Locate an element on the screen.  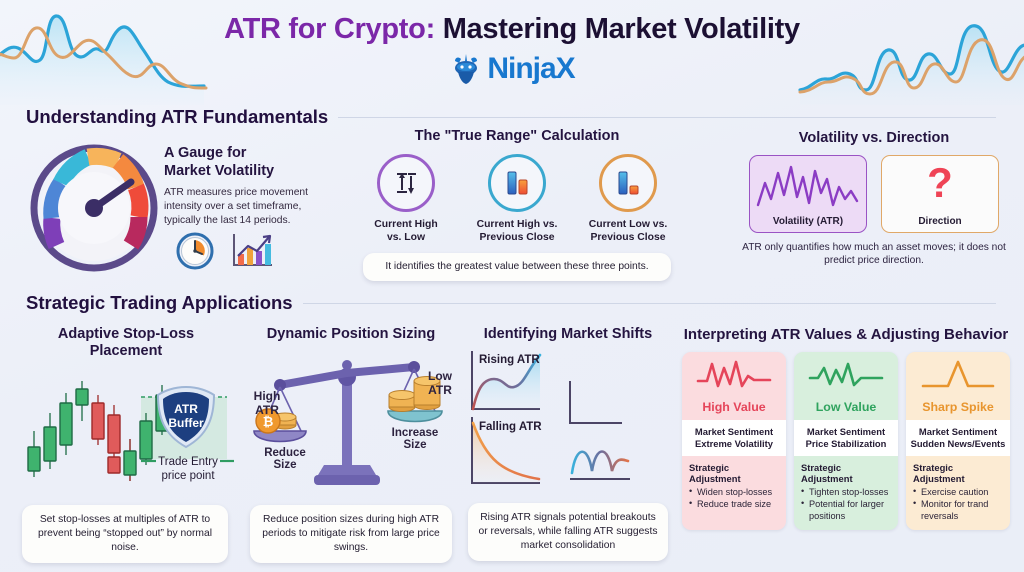
gauge-heading-line2: Market Volatility is located at coordinates (219, 170).